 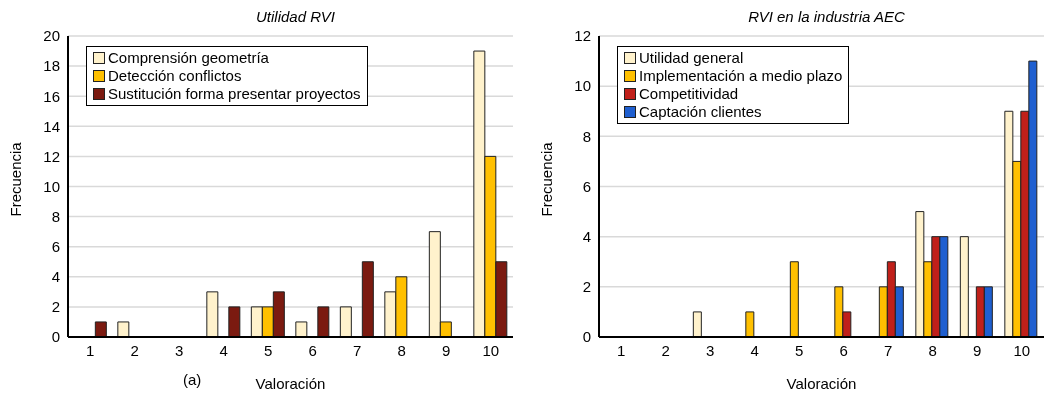 What do you see at coordinates (192, 379) in the screenshot?
I see `text: (a)` at bounding box center [192, 379].